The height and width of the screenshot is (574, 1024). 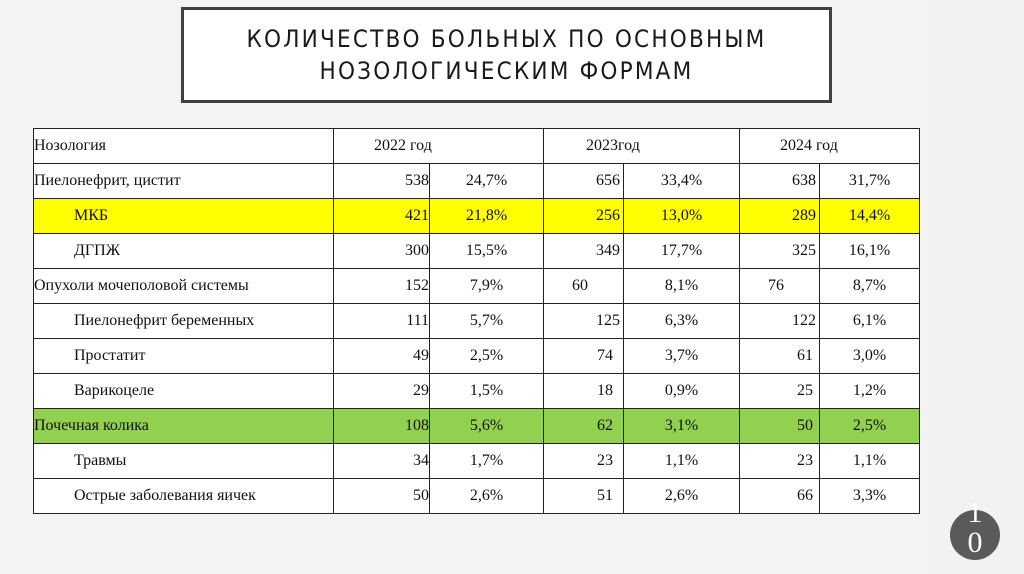 I want to click on row-name: Острые заболевания яичек, so click(x=183, y=496).